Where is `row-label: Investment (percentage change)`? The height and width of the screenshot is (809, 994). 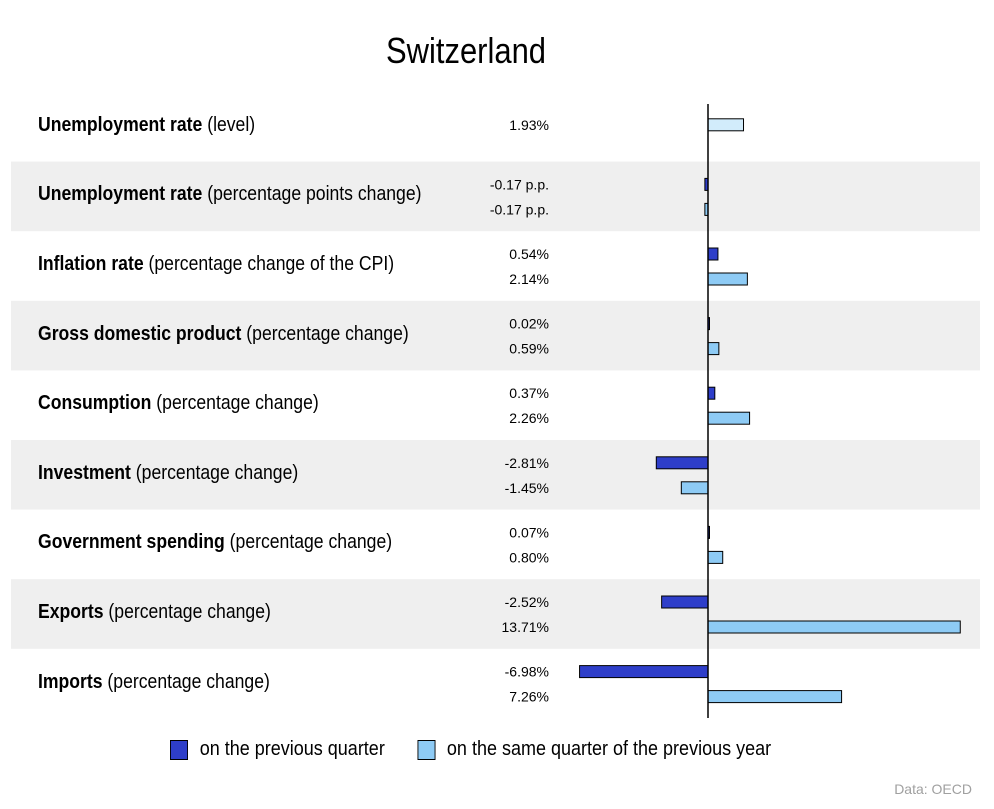 row-label: Investment (percentage change) is located at coordinates (168, 473).